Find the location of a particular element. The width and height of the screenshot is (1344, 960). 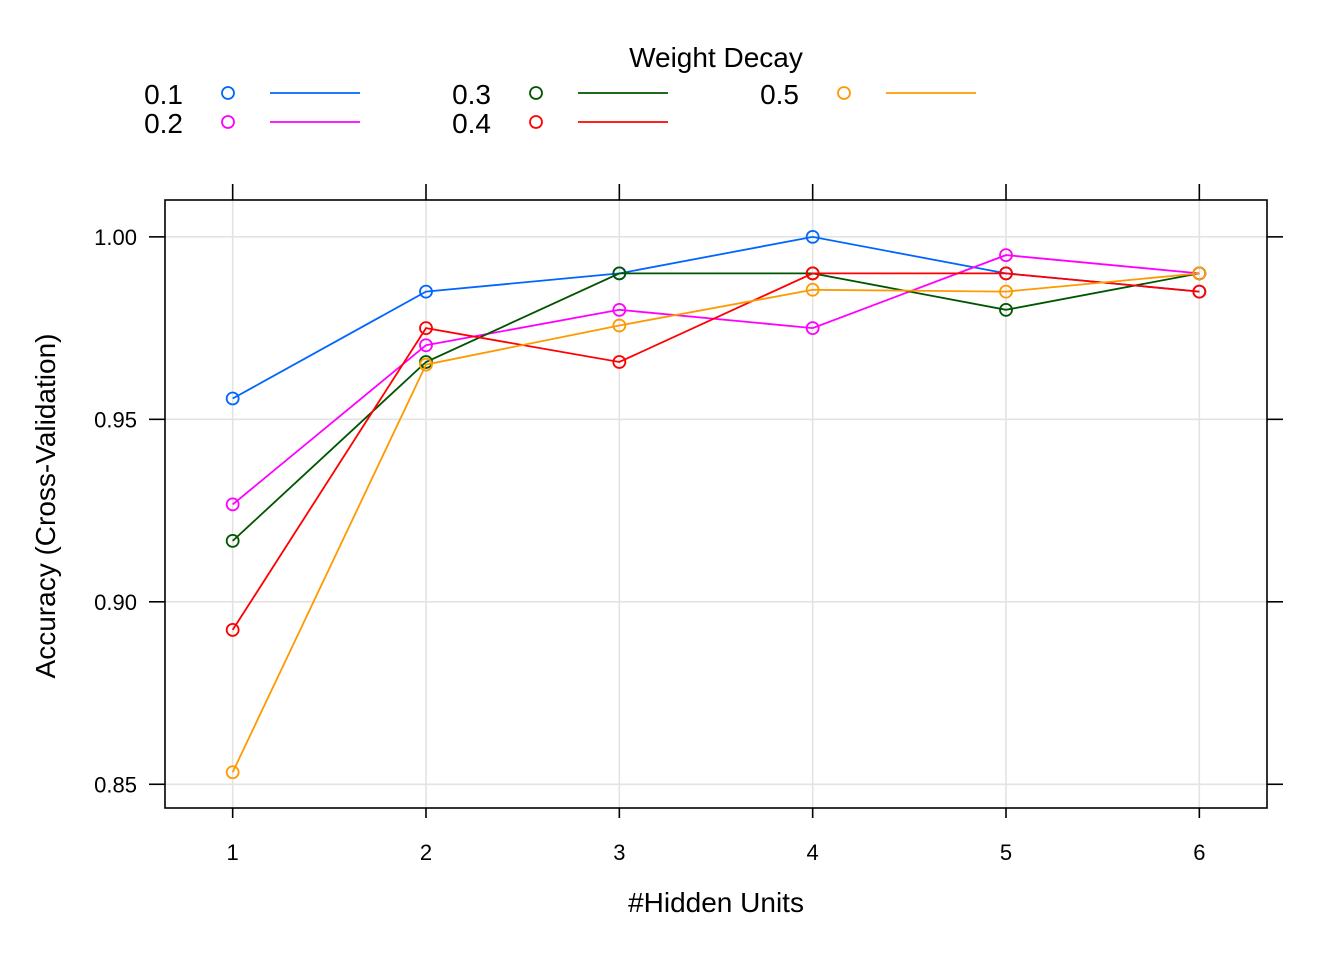

legend-item-0.4: 0.4 is located at coordinates (560, 123).